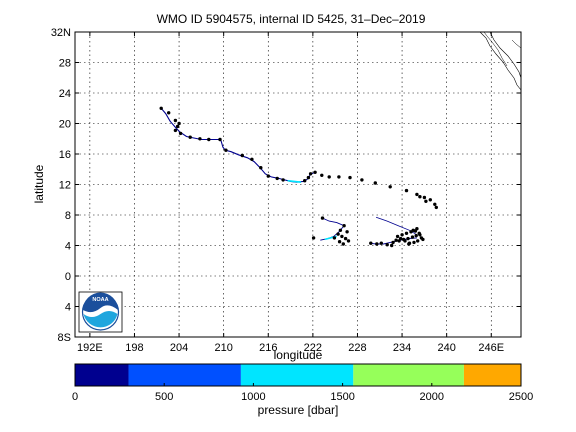 The width and height of the screenshot is (576, 432). Describe the element at coordinates (68, 277) in the screenshot. I see `y-tick-label: 0` at that location.